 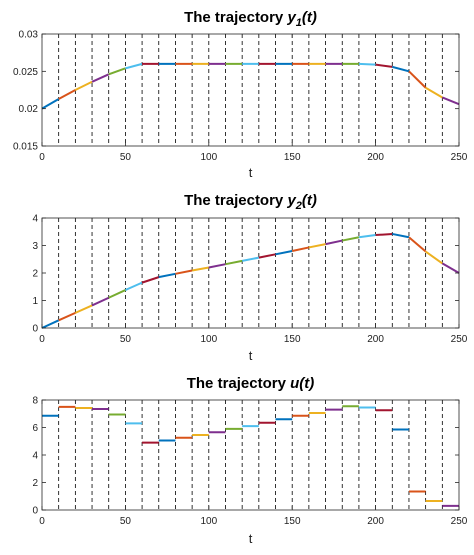 What do you see at coordinates (25, 147) in the screenshot?
I see `y-tick-label: 0.015` at bounding box center [25, 147].